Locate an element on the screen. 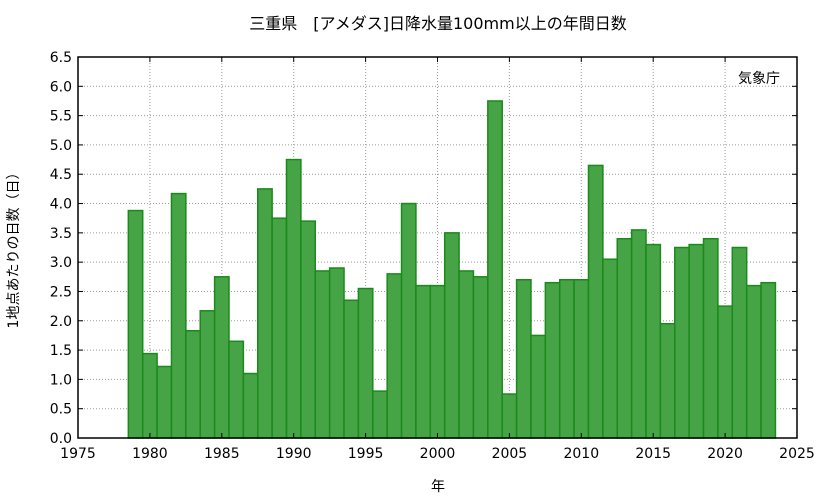 This screenshot has width=833, height=498. x-tick-label: 2010 is located at coordinates (581, 454).